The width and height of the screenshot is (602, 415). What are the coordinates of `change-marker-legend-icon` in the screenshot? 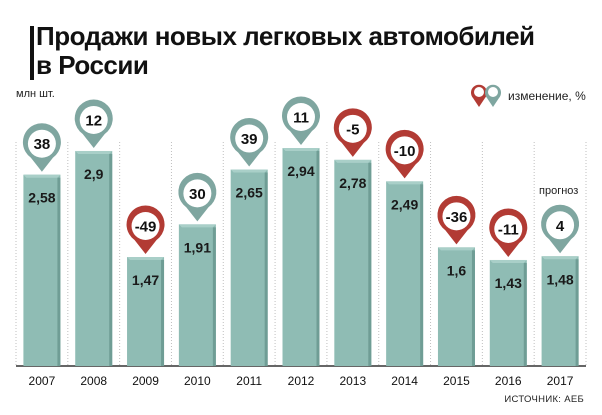 It's located at (486, 95).